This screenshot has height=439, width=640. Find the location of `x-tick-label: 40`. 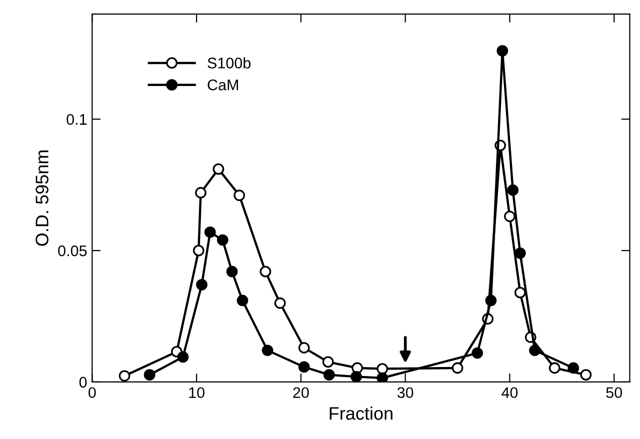

x-tick-label: 40 is located at coordinates (510, 392).